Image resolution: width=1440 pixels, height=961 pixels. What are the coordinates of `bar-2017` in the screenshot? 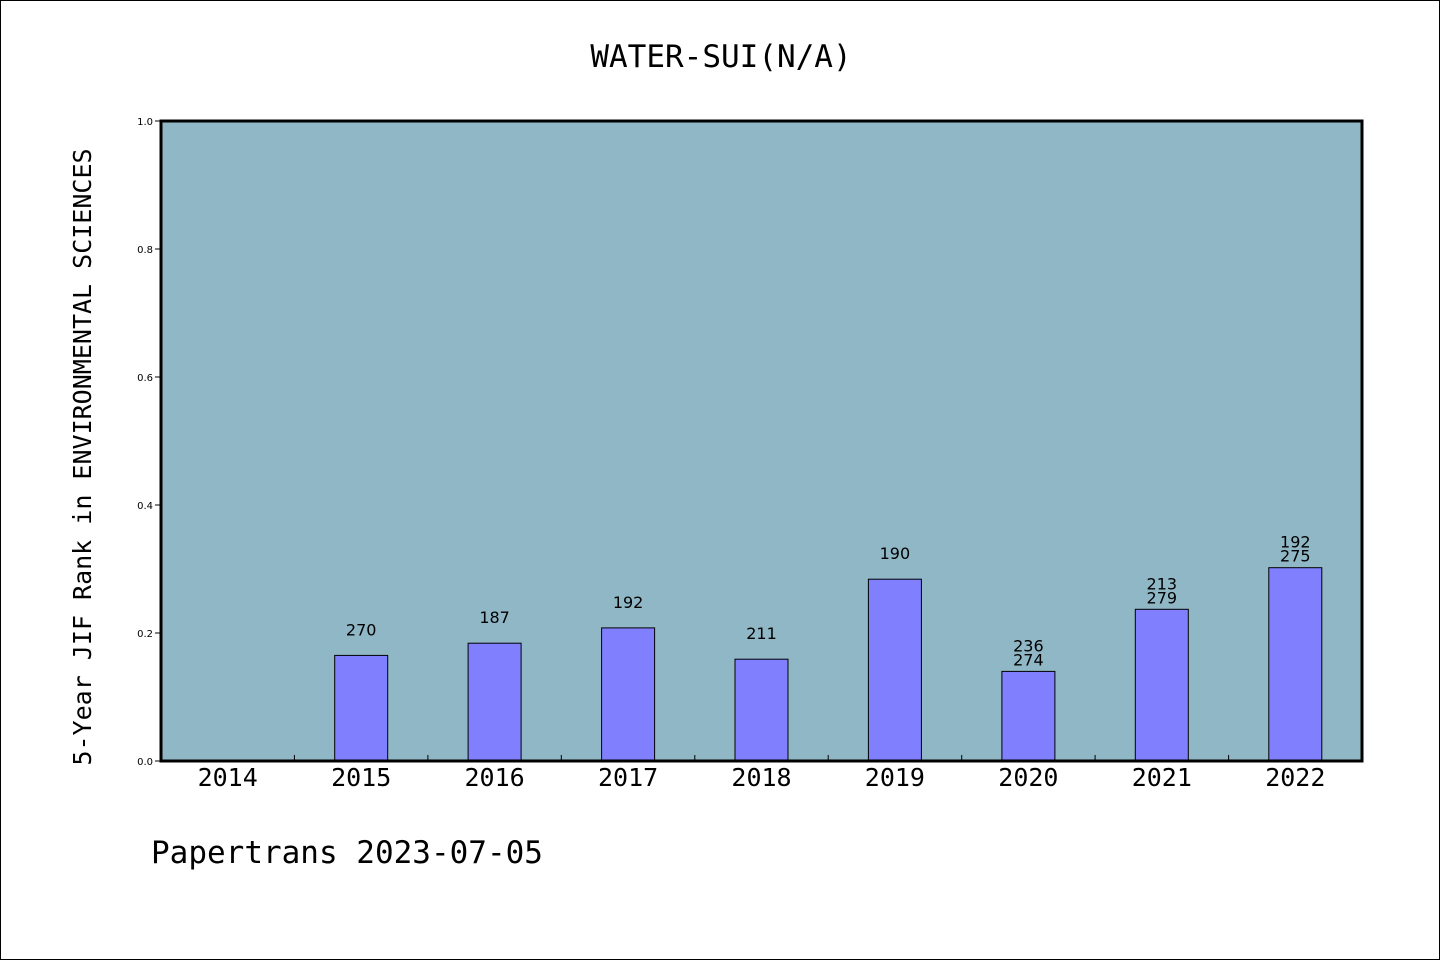 It's located at (628, 694).